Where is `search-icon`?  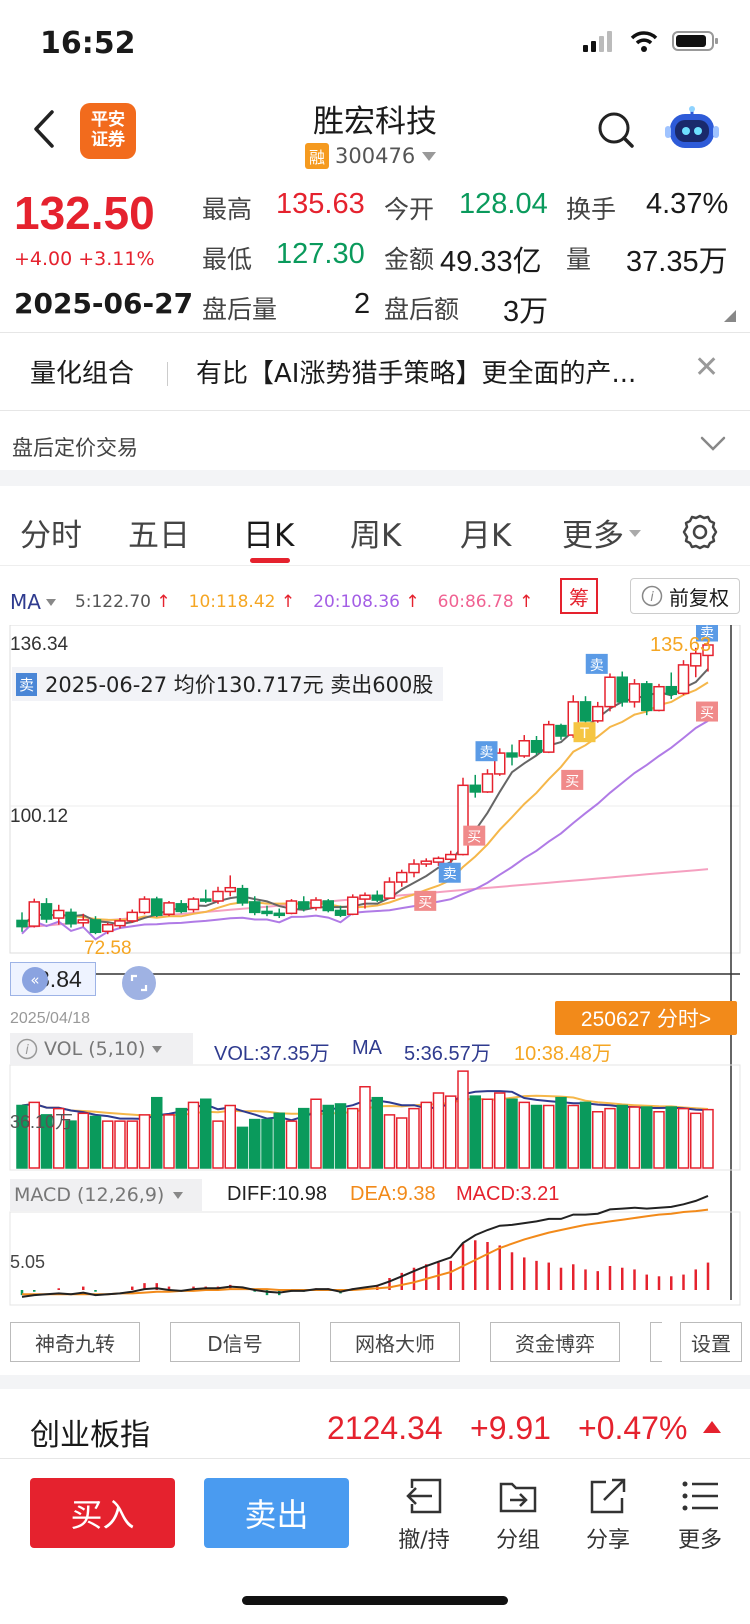
search-icon is located at coordinates (616, 130).